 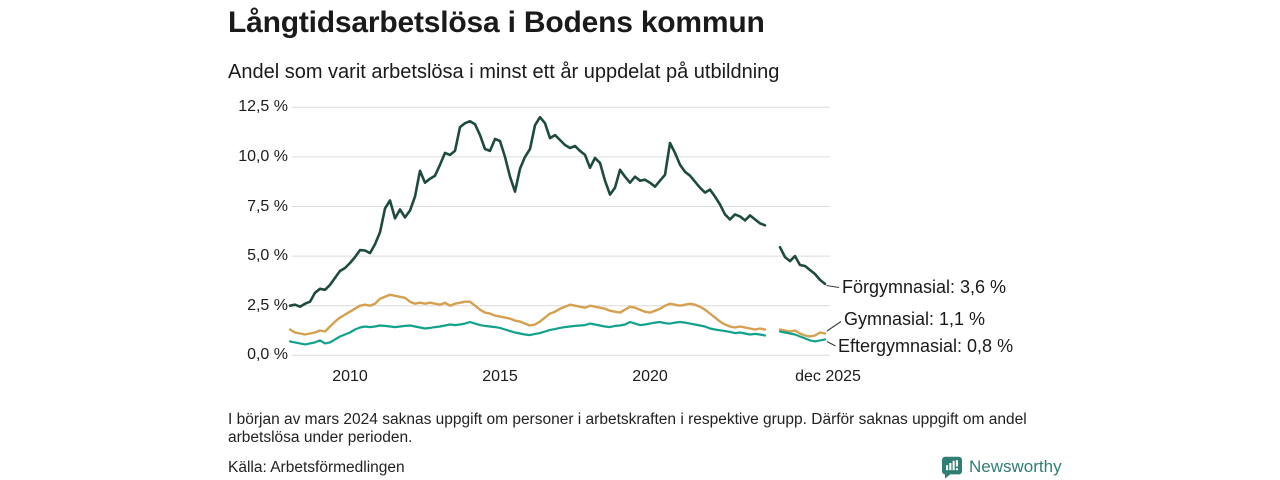 I want to click on y-tick-label: 10,0 %, so click(x=263, y=156).